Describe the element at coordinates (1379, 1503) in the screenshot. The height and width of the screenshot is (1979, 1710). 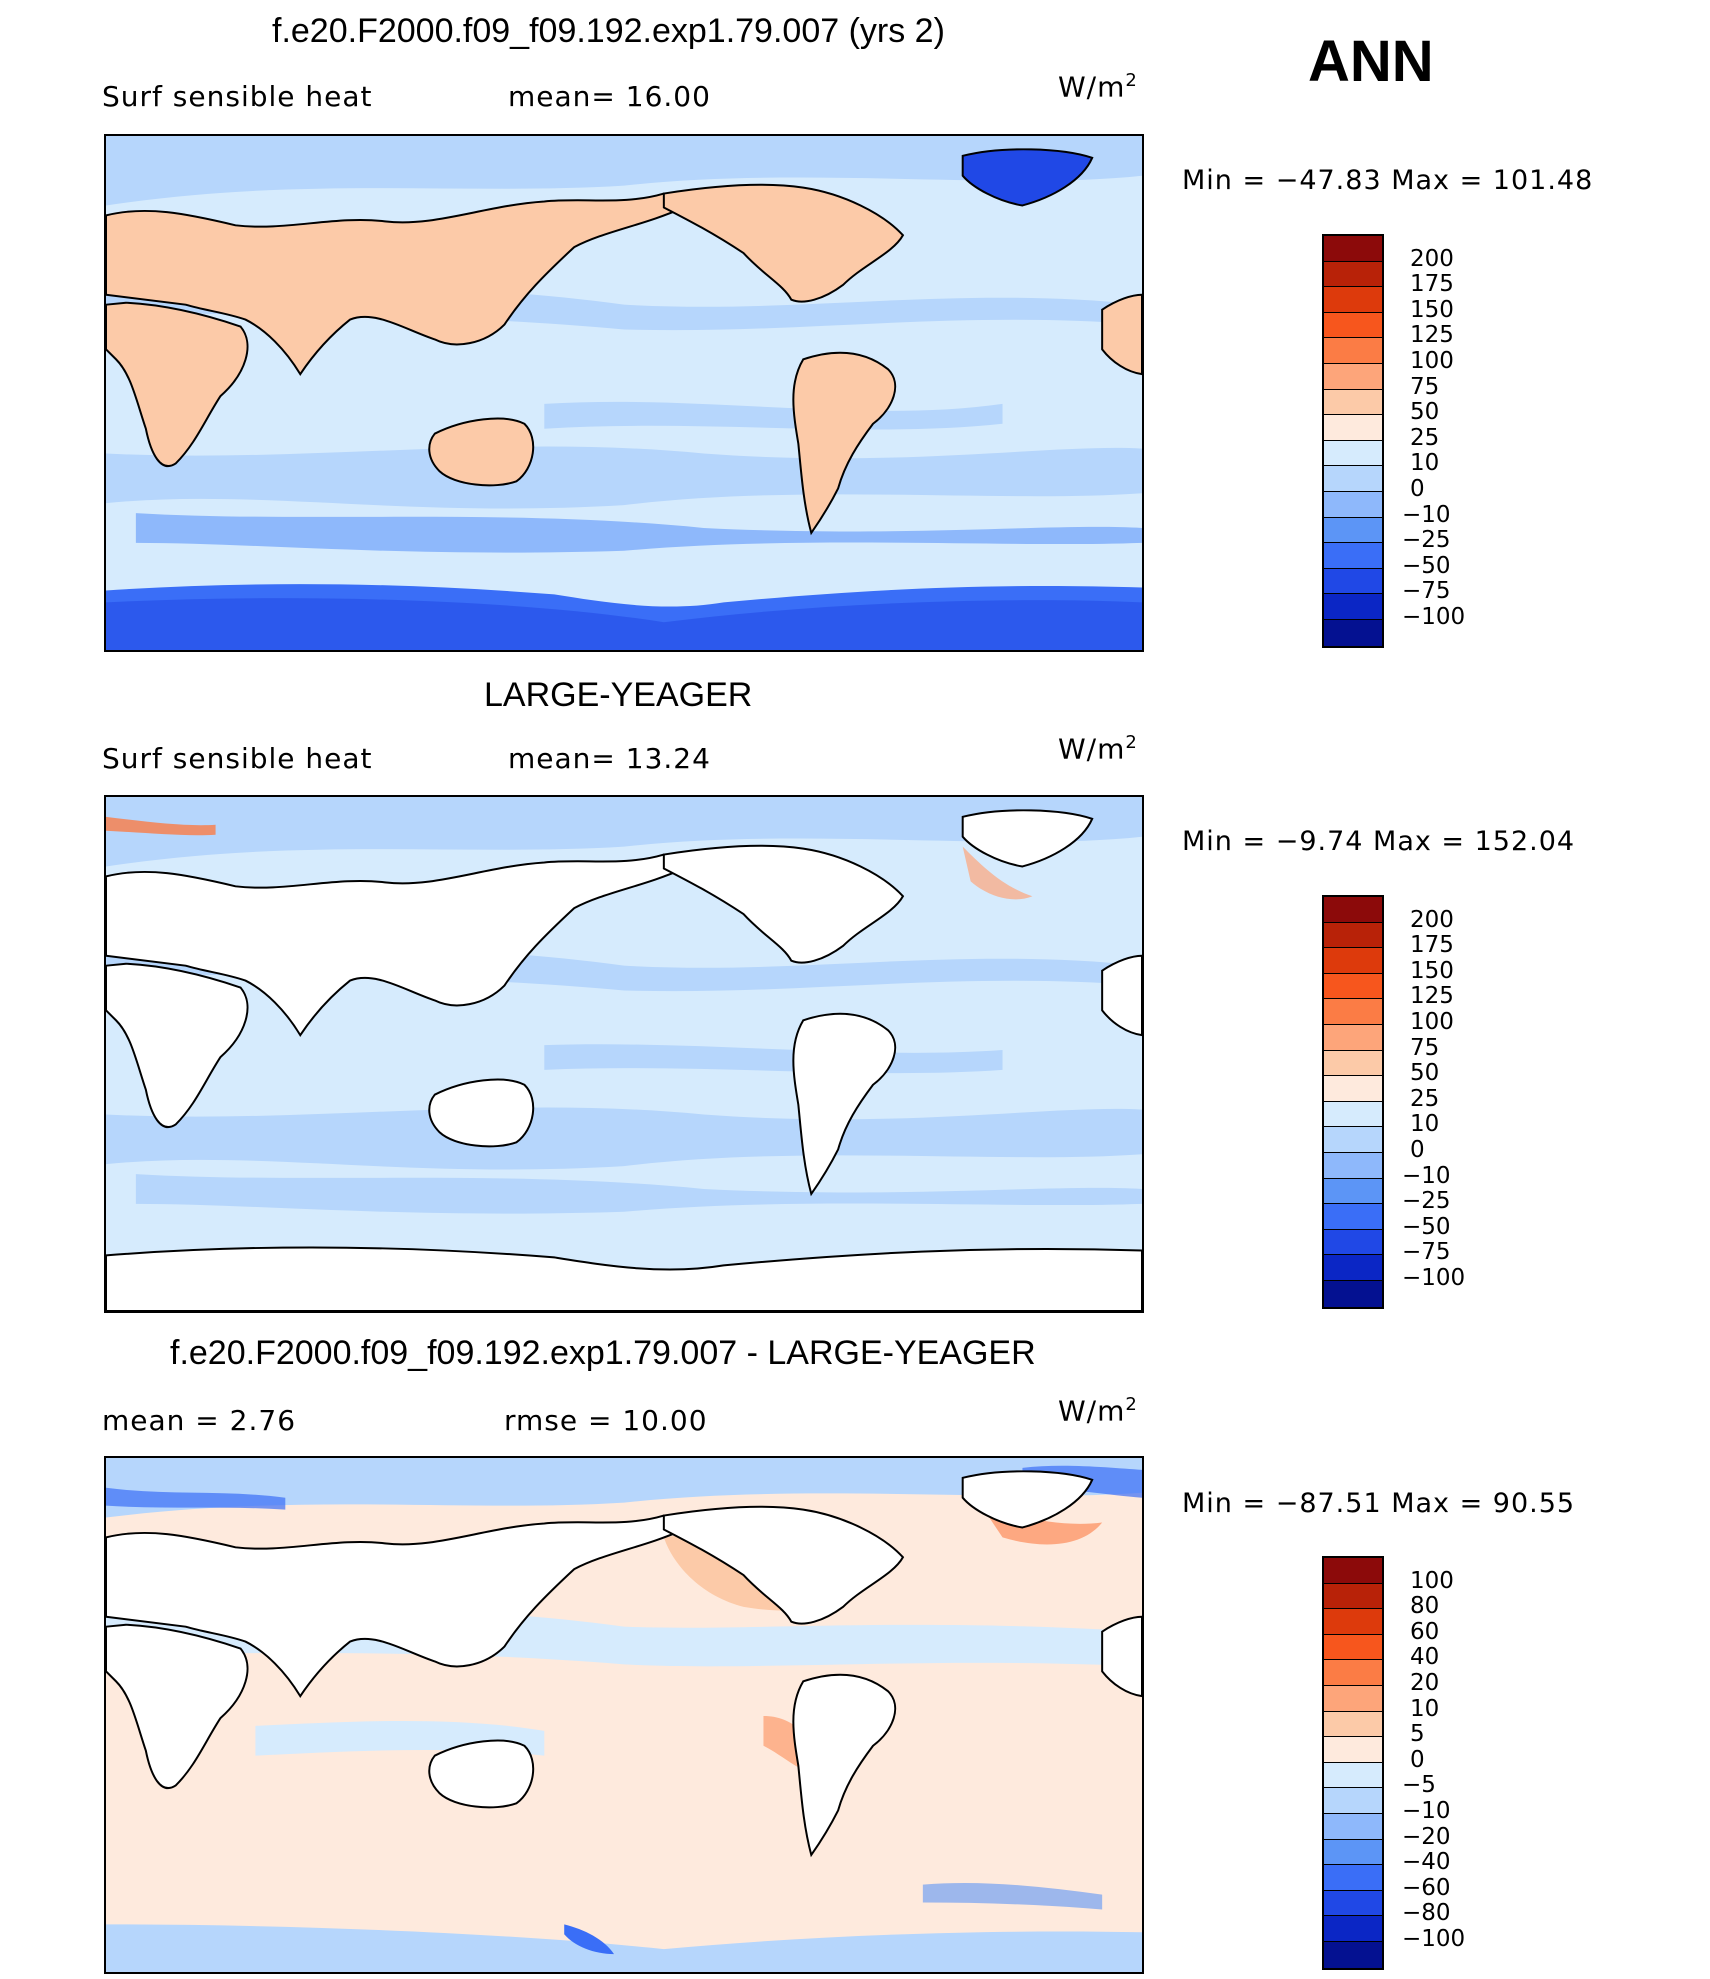
I see `panel-3-minmax: Min = −87.51 Max = 90.55` at that location.